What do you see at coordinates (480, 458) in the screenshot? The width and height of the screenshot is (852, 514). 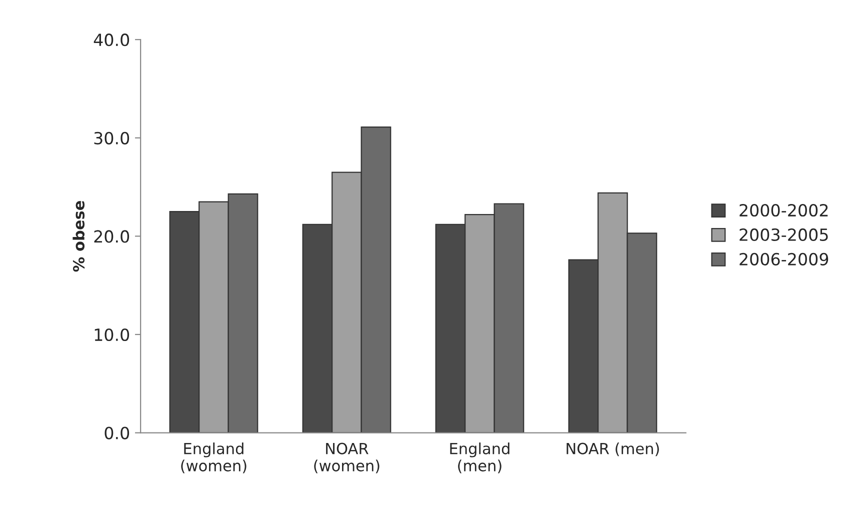 I see `x-tick-label: England (men)` at bounding box center [480, 458].